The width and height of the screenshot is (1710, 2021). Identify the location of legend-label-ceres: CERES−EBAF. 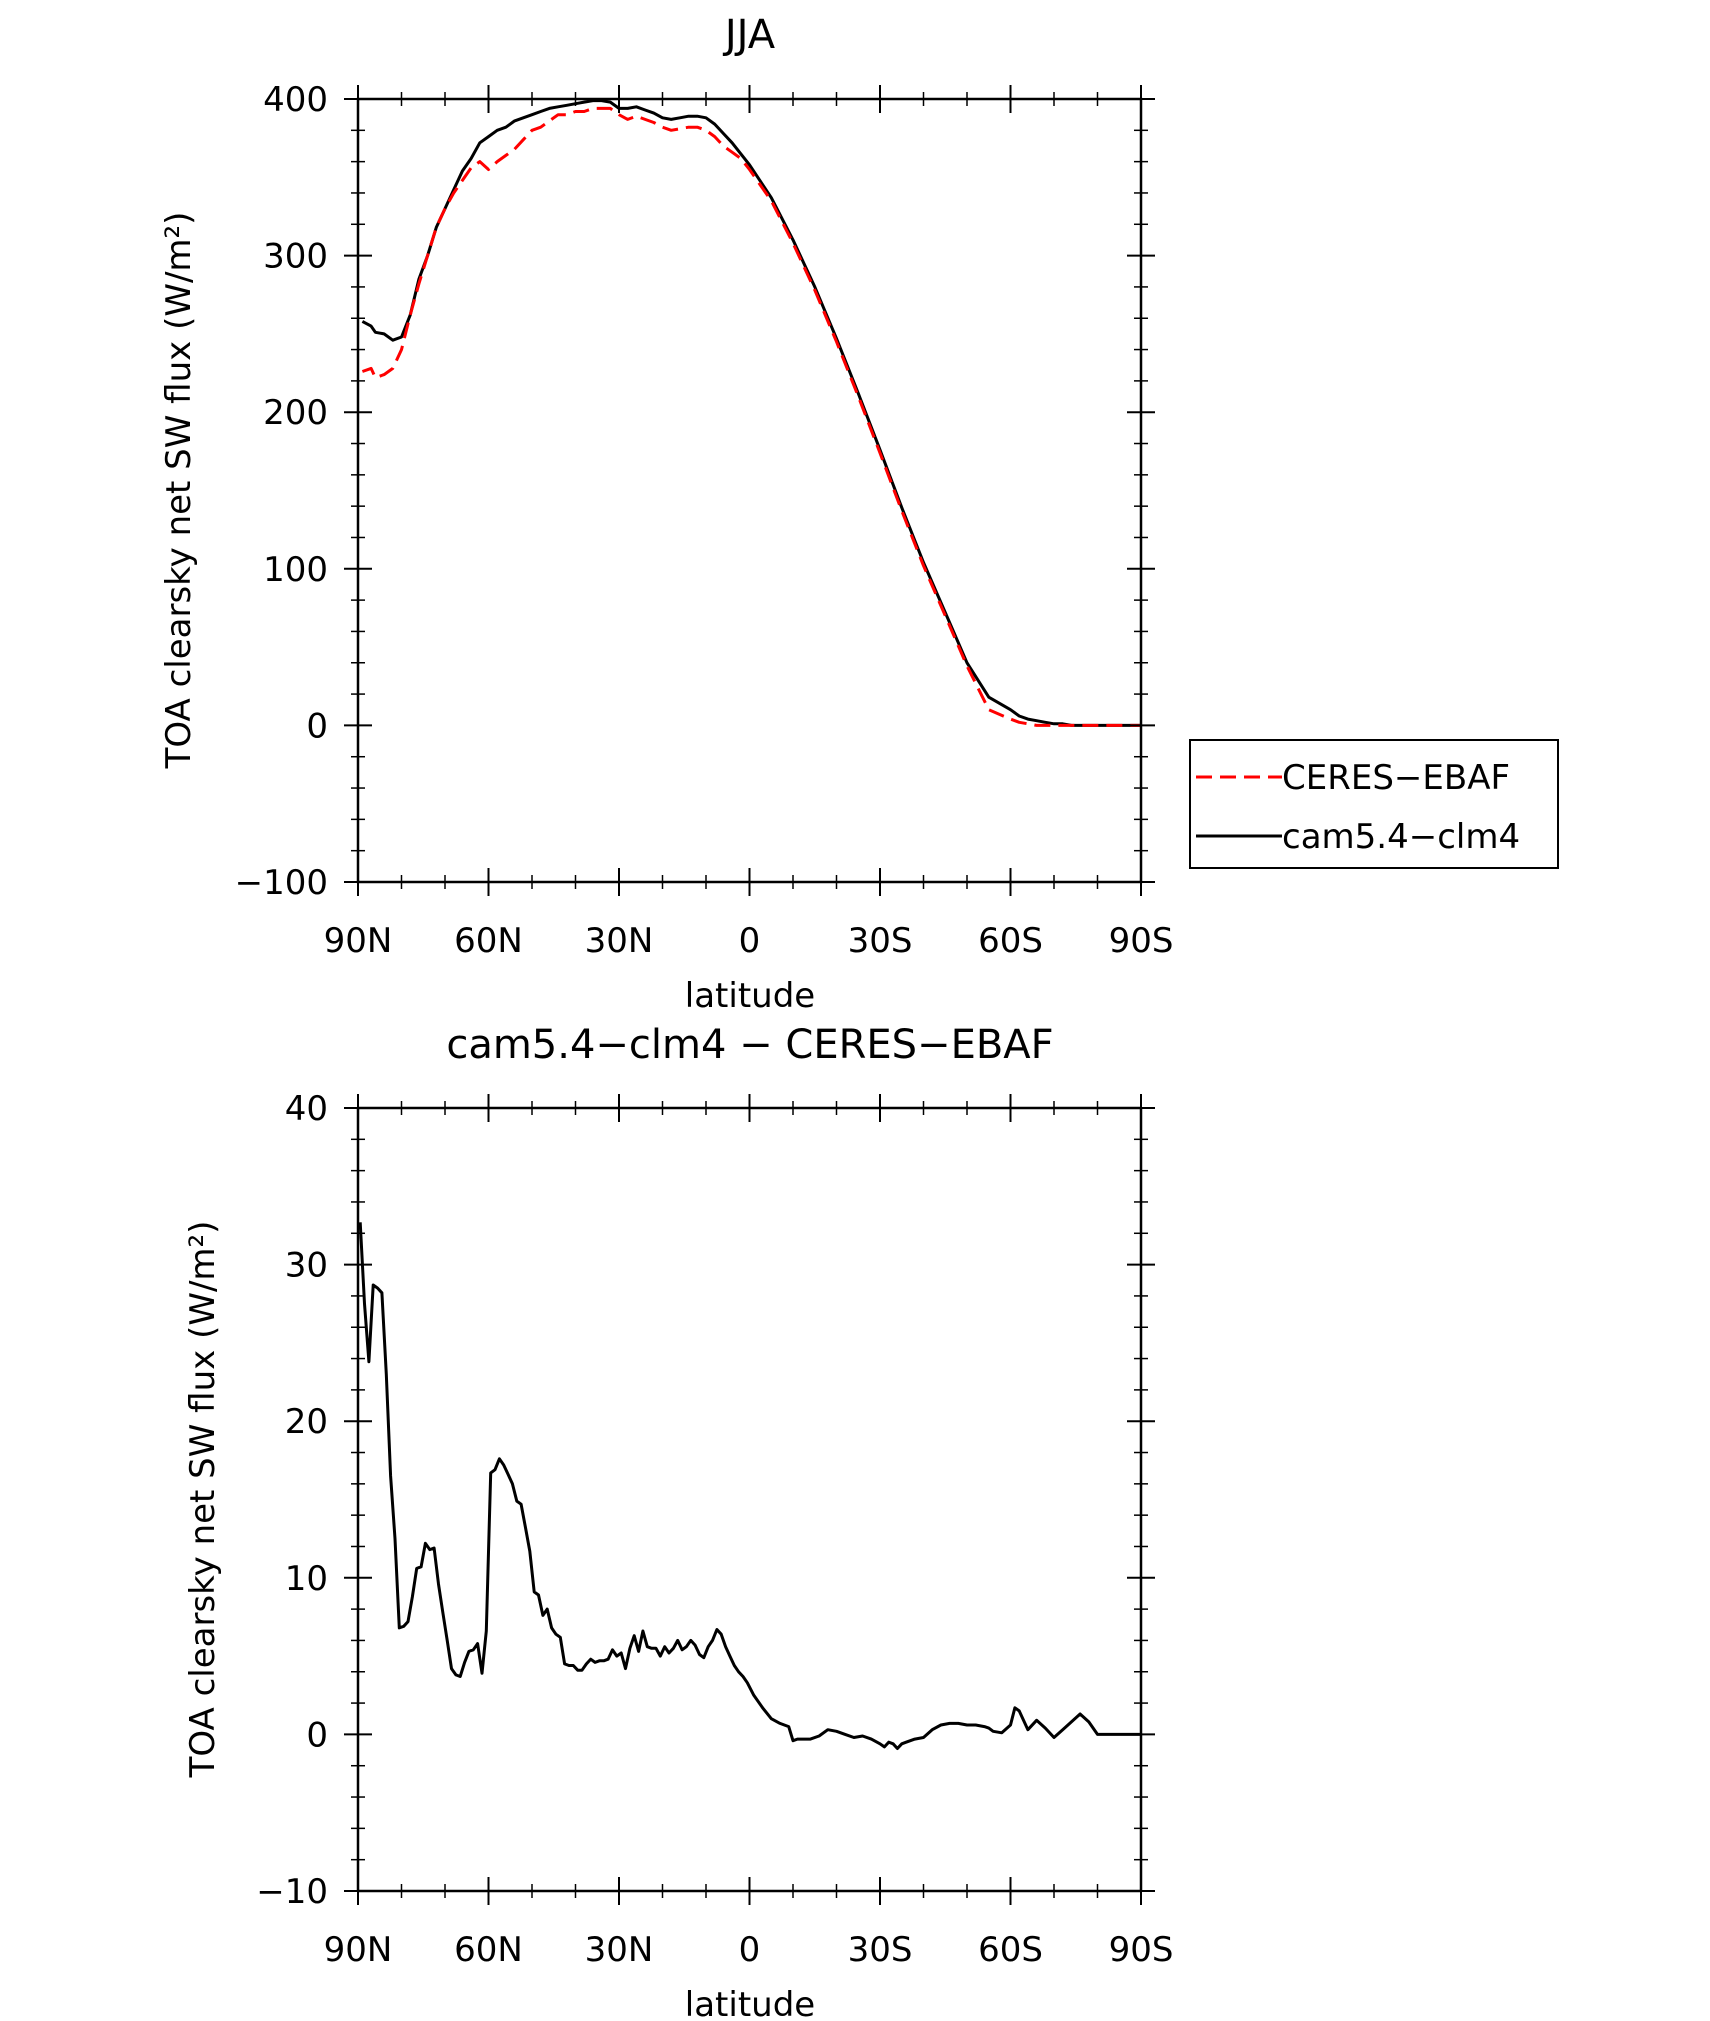
(1396, 778).